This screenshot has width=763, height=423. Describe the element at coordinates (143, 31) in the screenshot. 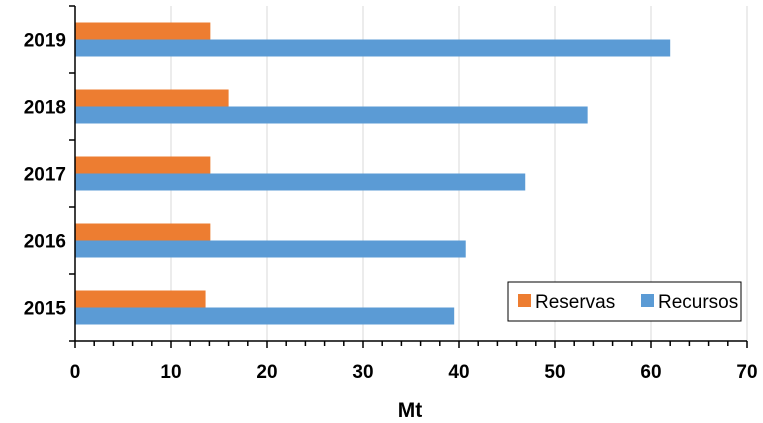

I see `bar-reservas-2019` at that location.